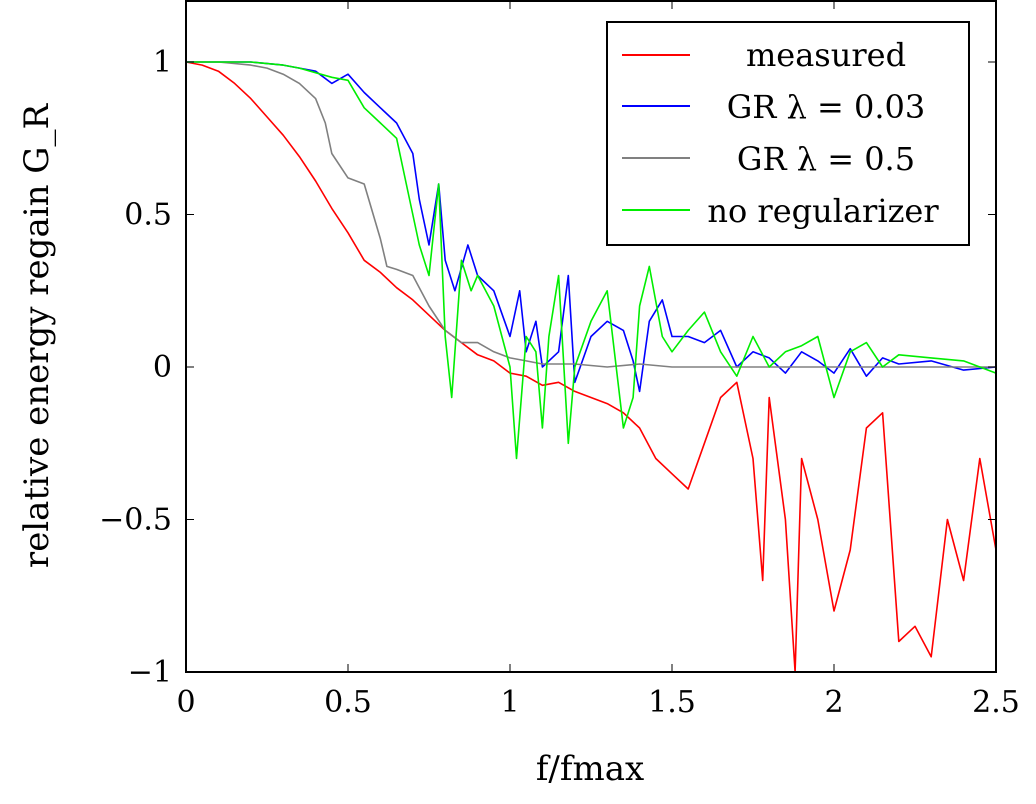 The height and width of the screenshot is (804, 1036). I want to click on legend-box, so click(788, 133).